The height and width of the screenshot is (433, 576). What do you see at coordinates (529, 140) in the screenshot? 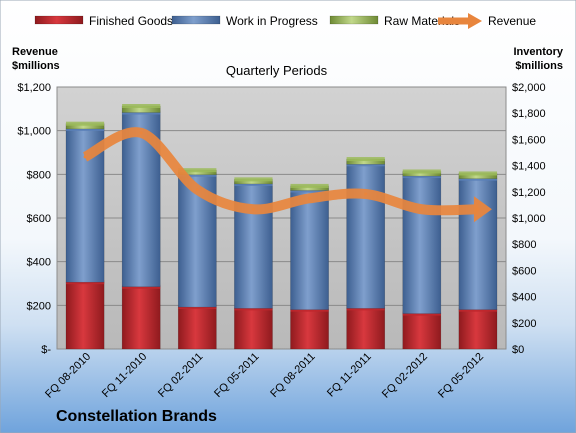
I see `right-tick-label: $1,600` at bounding box center [529, 140].